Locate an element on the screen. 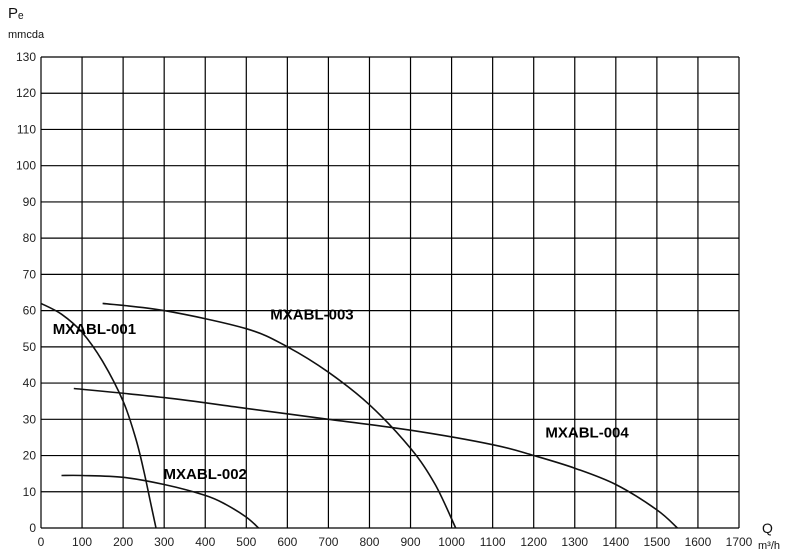  y-tick-label: 110 is located at coordinates (26, 129).